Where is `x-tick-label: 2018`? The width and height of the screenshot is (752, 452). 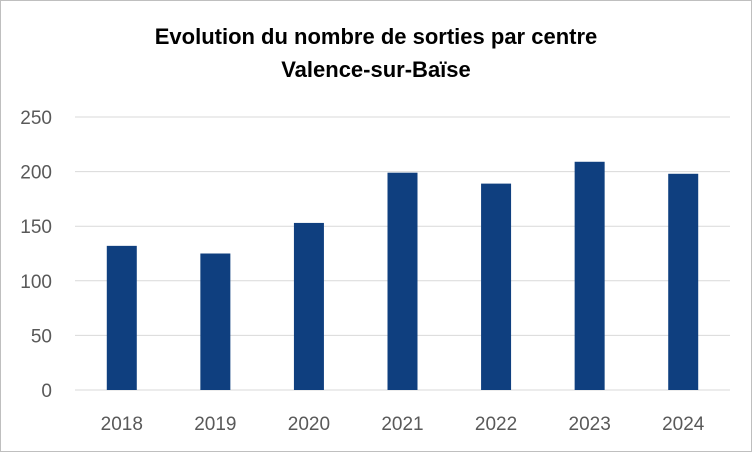
x-tick-label: 2018 is located at coordinates (122, 424).